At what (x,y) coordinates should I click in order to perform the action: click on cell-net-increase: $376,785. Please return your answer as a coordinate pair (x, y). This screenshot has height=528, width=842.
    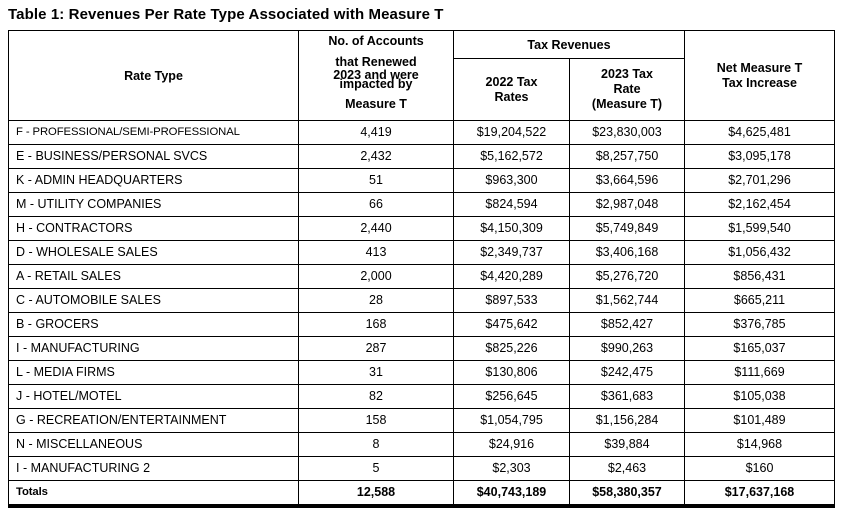
    Looking at the image, I should click on (759, 324).